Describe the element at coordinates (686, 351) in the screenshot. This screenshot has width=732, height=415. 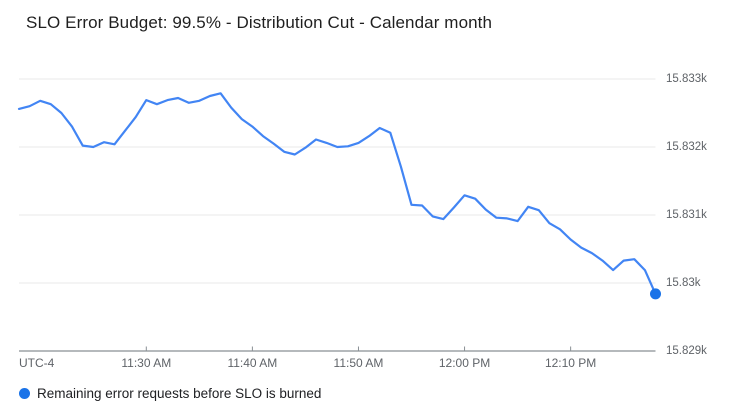
I see `y-tick-label: 15.829k` at that location.